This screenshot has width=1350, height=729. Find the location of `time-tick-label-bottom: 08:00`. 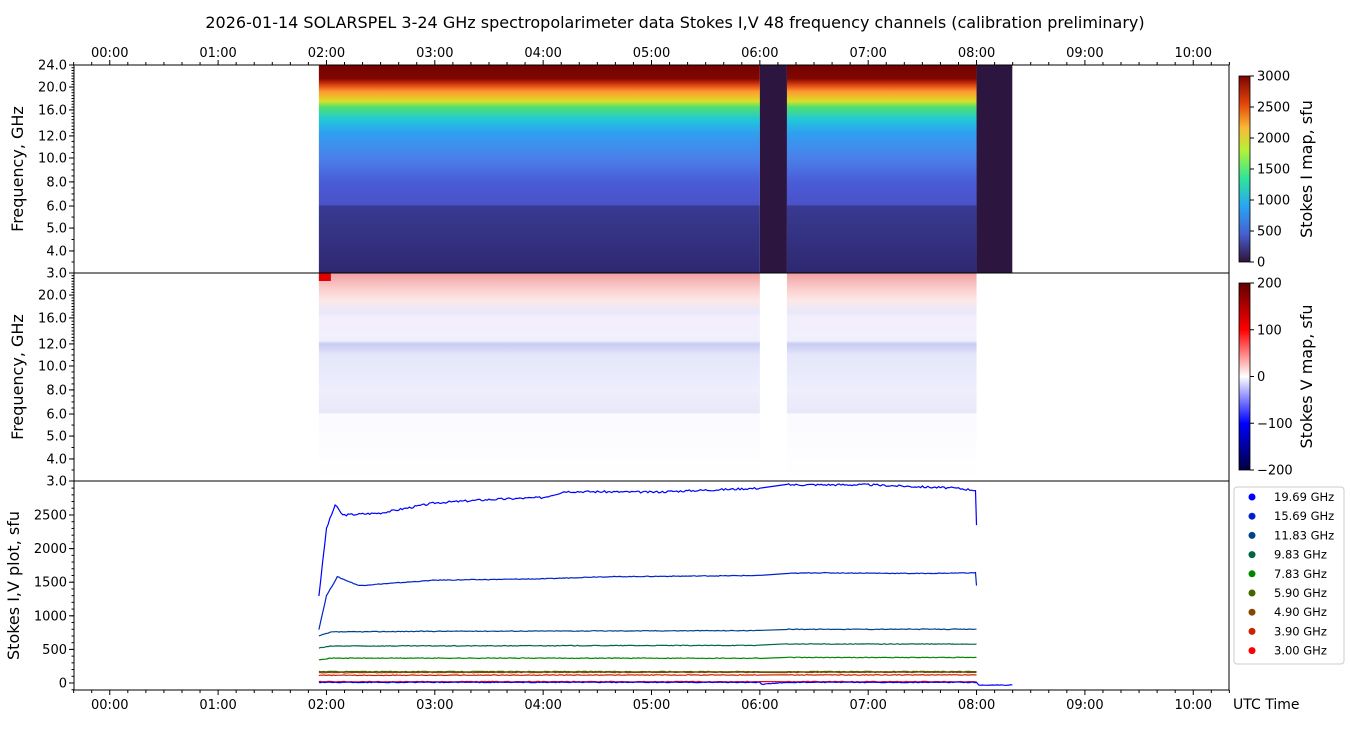

time-tick-label-bottom: 08:00 is located at coordinates (976, 705).